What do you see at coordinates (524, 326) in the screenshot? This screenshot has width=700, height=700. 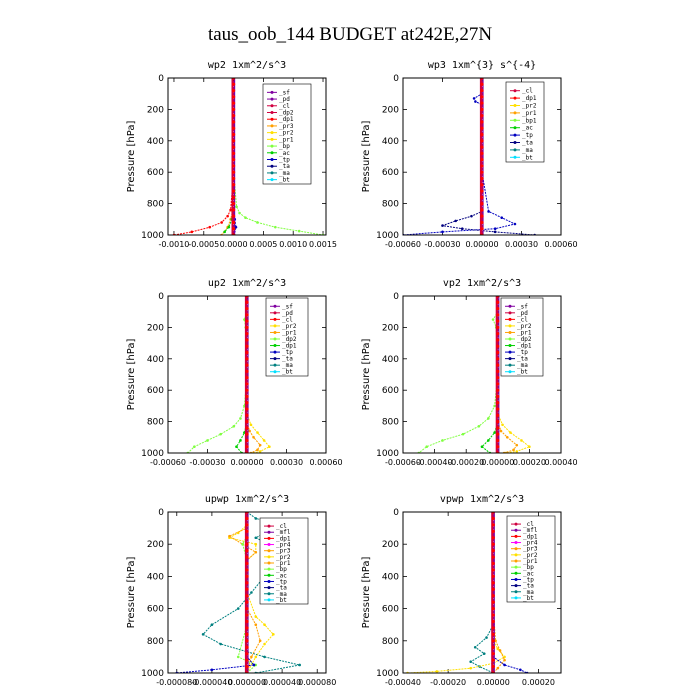 I see `legend-label: _pr2` at bounding box center [524, 326].